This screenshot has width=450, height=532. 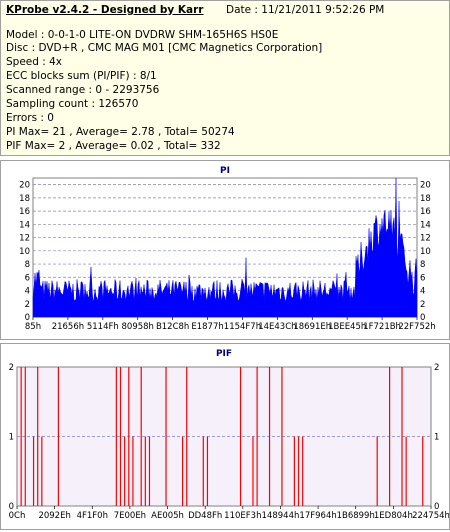 I want to click on x-tick-label: 1ED804h, so click(x=393, y=516).